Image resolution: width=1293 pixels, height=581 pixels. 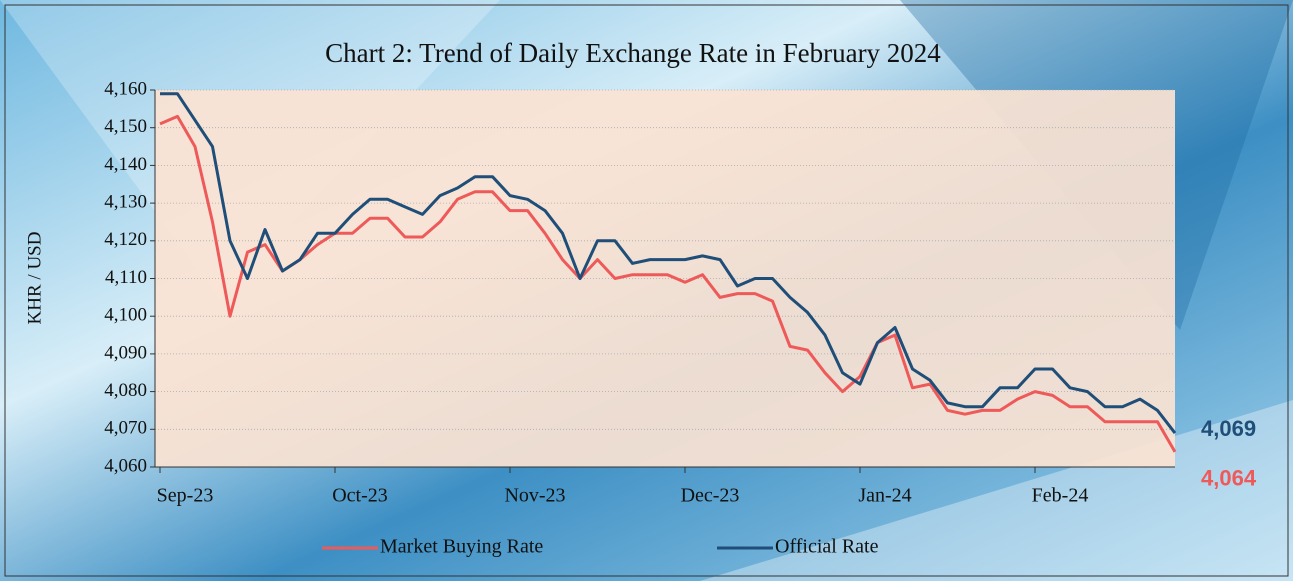 I want to click on y-tick-label: 4,130, so click(x=125, y=201).